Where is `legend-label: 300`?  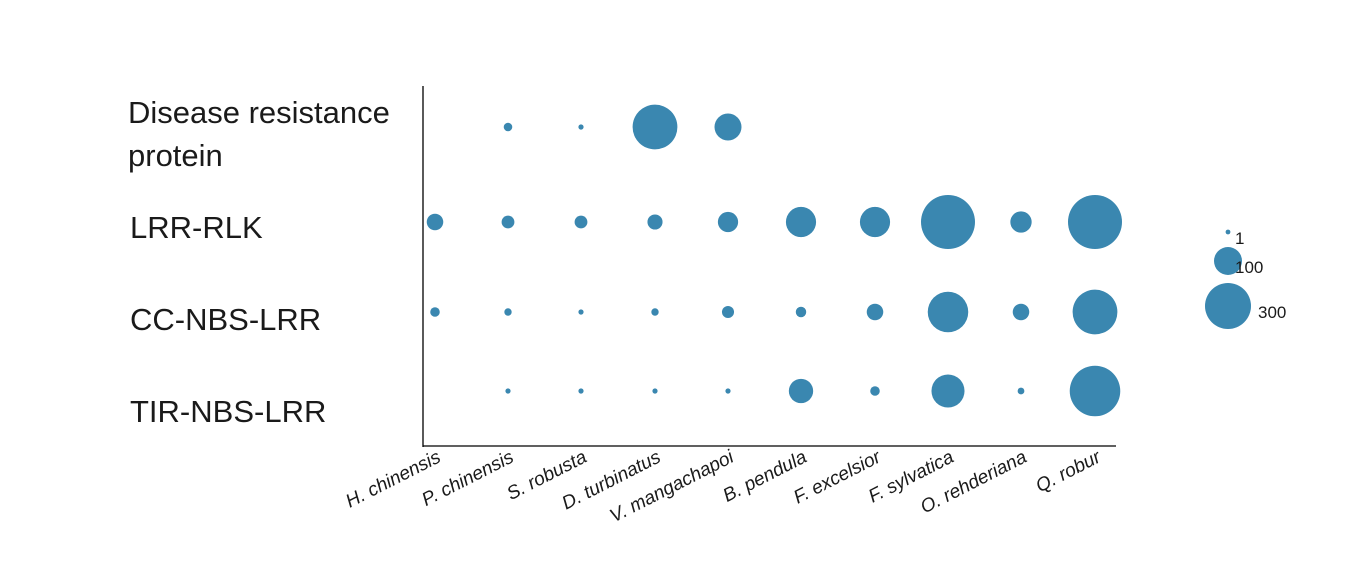 legend-label: 300 is located at coordinates (1272, 312).